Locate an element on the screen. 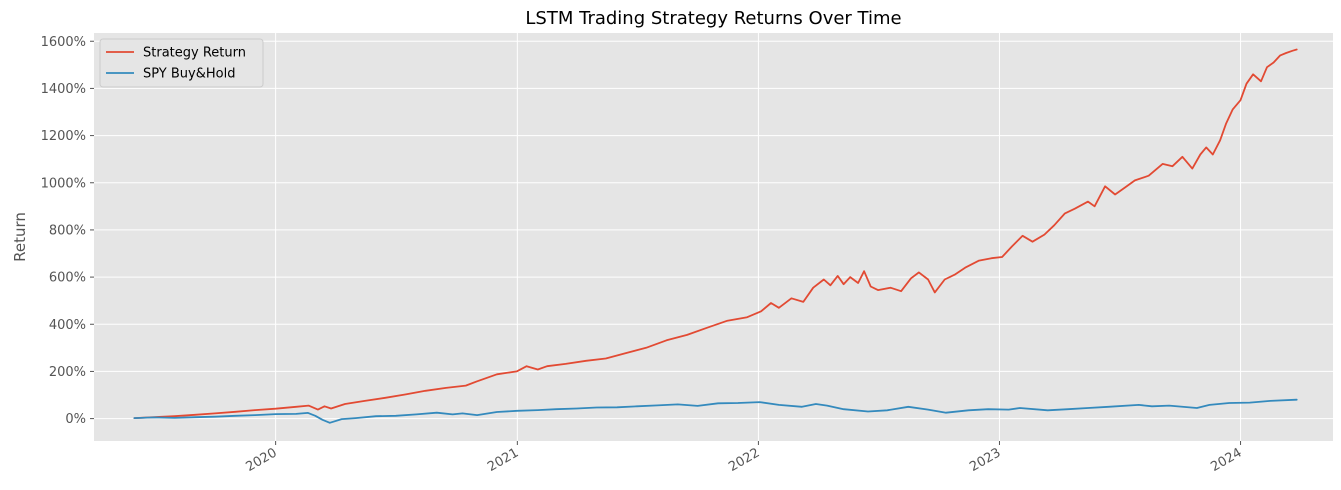 The image size is (1341, 490). y-tick-label: 1200% is located at coordinates (63, 136).